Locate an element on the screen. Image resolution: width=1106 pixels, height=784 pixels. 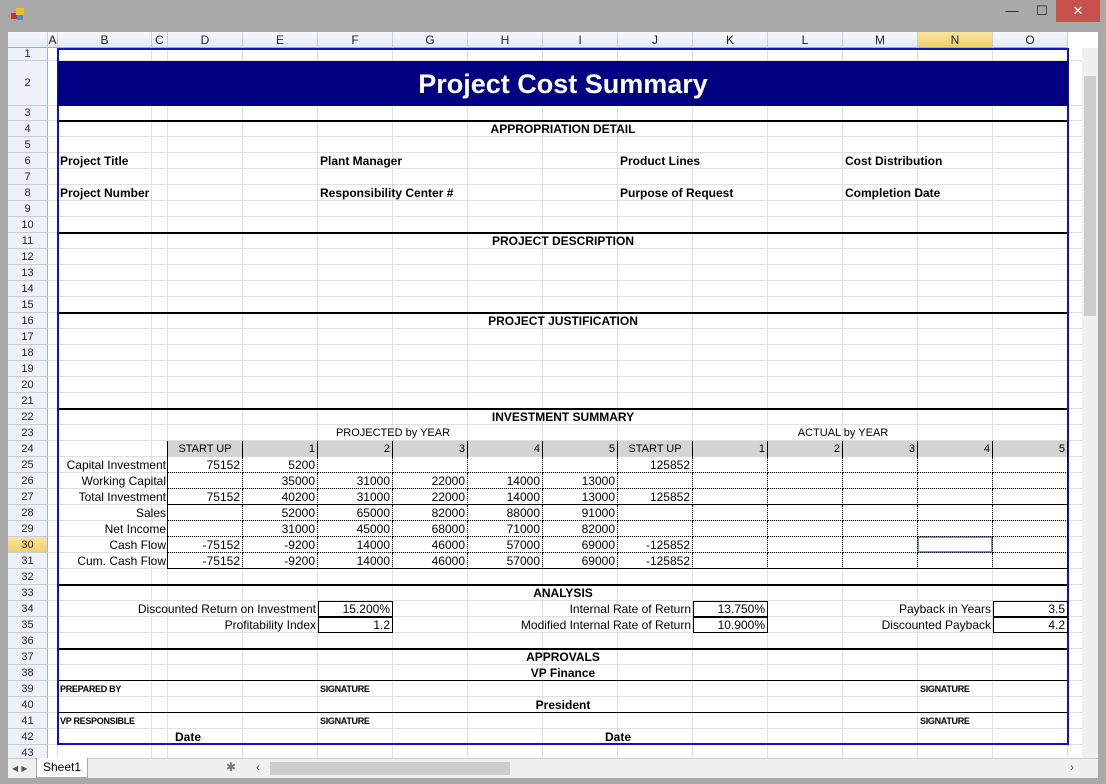
row-header-1: 1 is located at coordinates (28, 54).